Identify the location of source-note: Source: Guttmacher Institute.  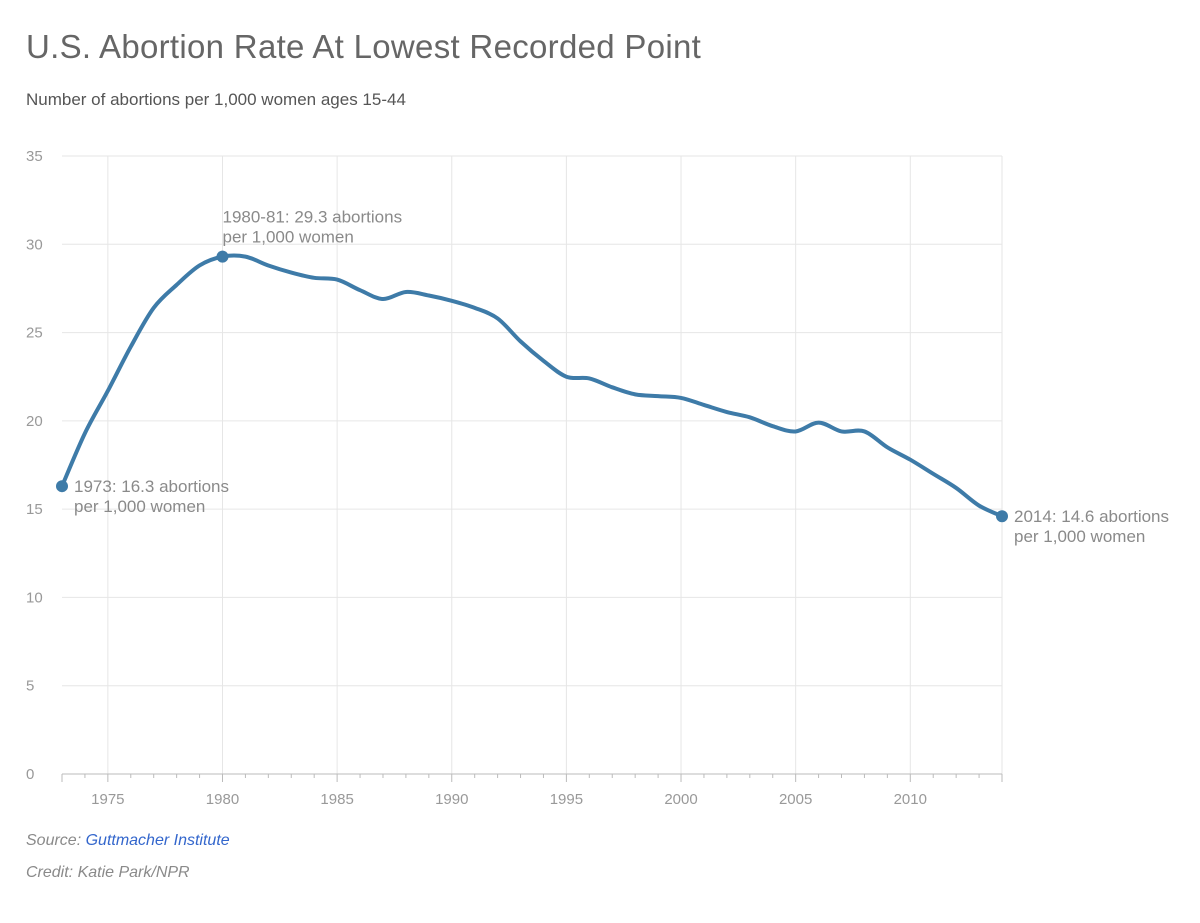
(128, 841).